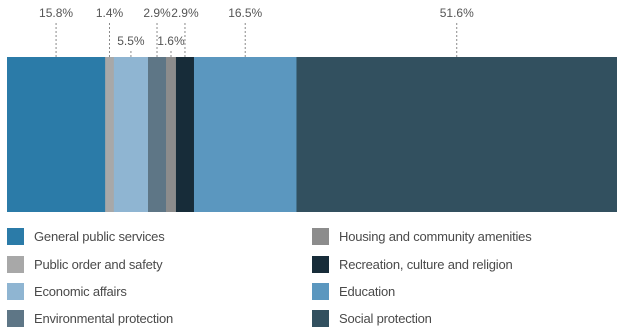 Image resolution: width=617 pixels, height=329 pixels. I want to click on data-label-environmental-protection: 2.9%, so click(157, 13).